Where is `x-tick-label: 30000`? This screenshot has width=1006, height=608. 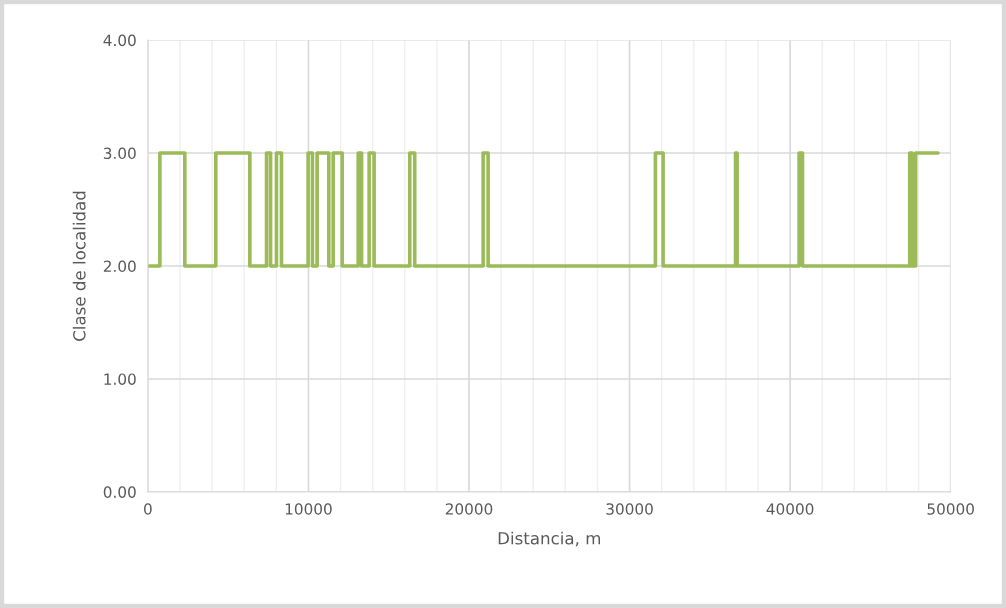
x-tick-label: 30000 is located at coordinates (629, 509).